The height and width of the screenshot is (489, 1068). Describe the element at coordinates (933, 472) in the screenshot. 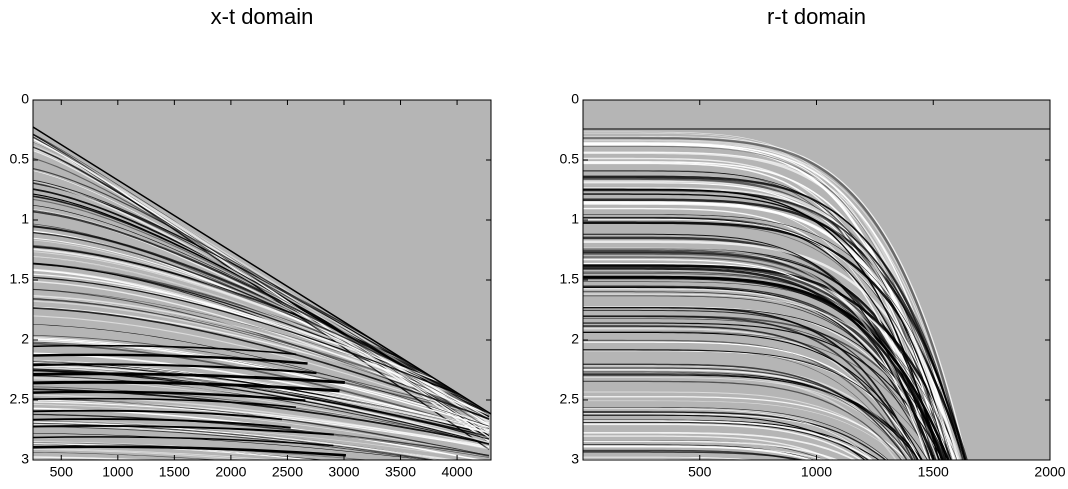

I see `x-tick-label: 1500` at that location.